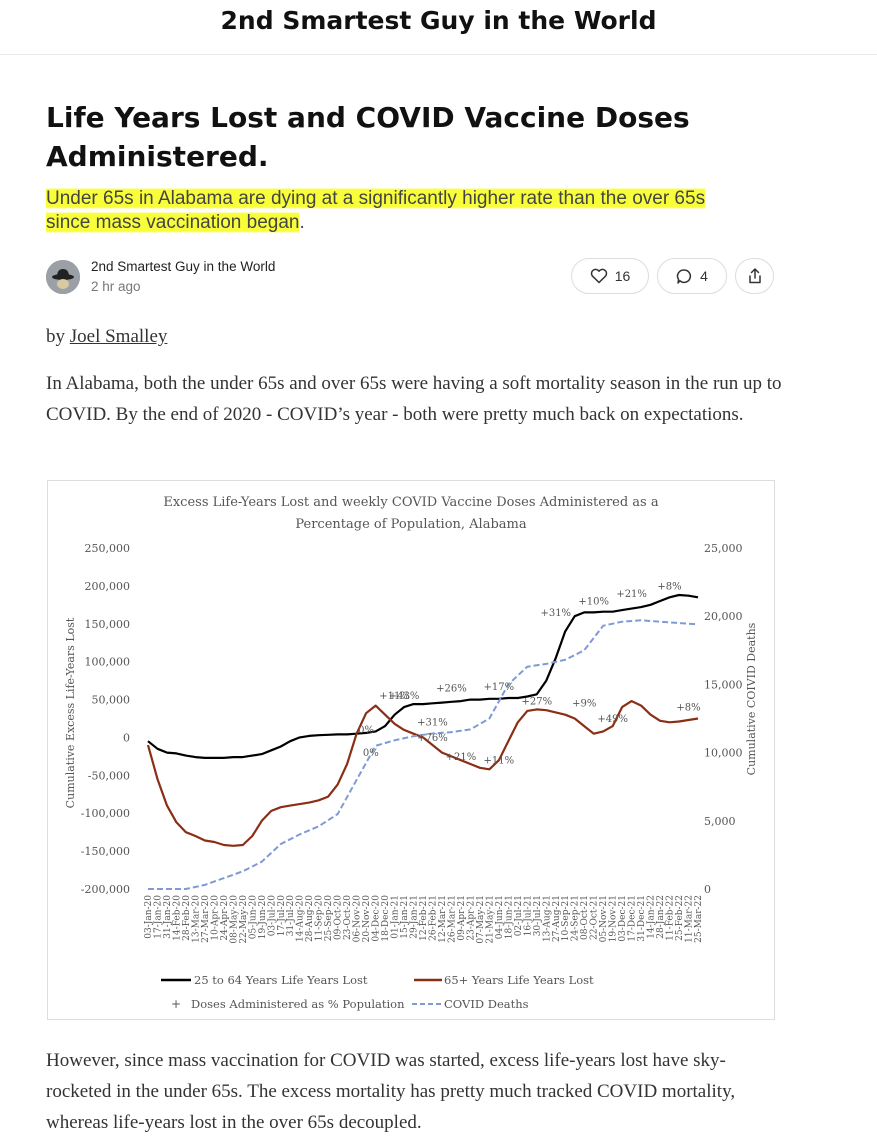  I want to click on x-tick: 04-Dec-20, so click(377, 918).